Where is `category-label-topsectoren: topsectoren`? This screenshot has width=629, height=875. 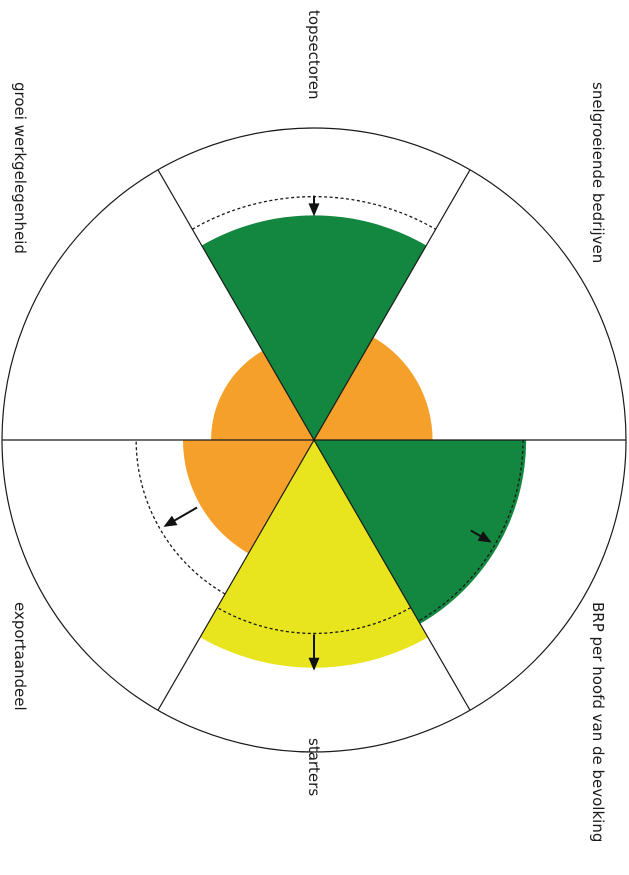
category-label-topsectoren: topsectoren is located at coordinates (314, 55).